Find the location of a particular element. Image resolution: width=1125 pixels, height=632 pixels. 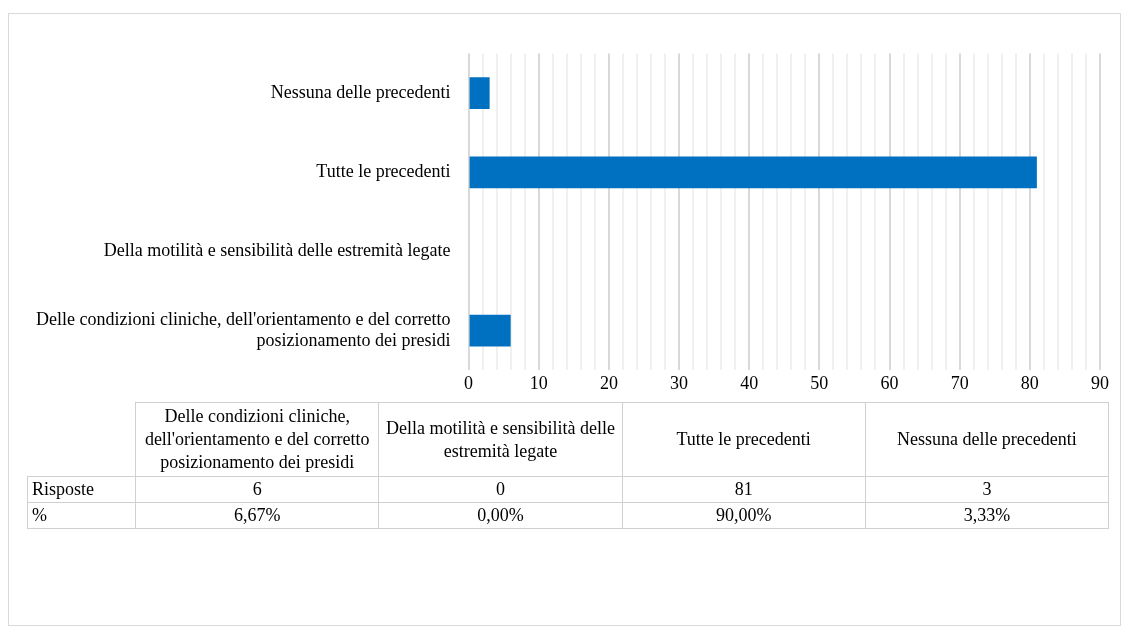

x-tick-label: 70 is located at coordinates (959, 382).